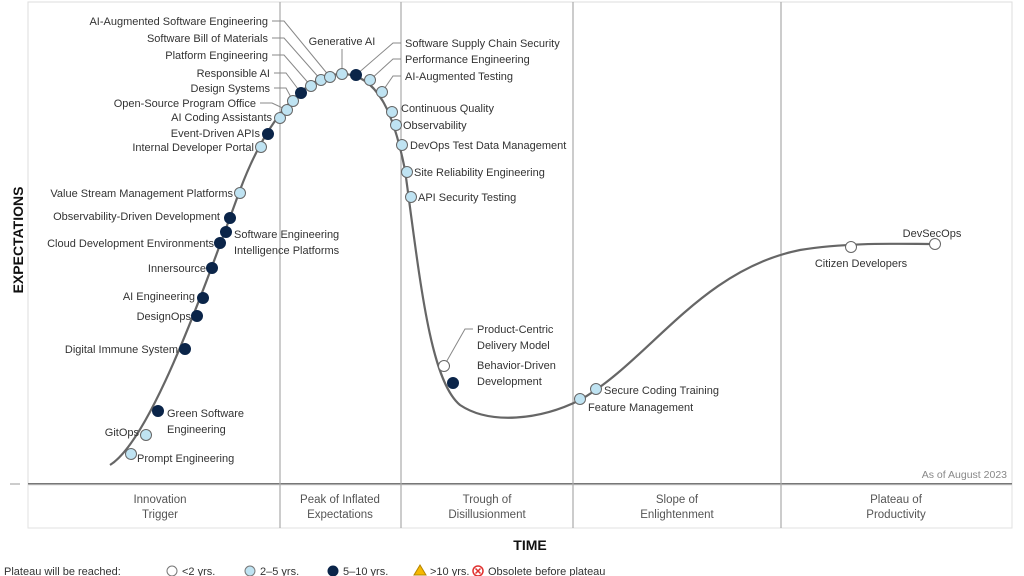 This screenshot has width=1024, height=576. I want to click on technology-point: DesignOps, so click(170, 317).